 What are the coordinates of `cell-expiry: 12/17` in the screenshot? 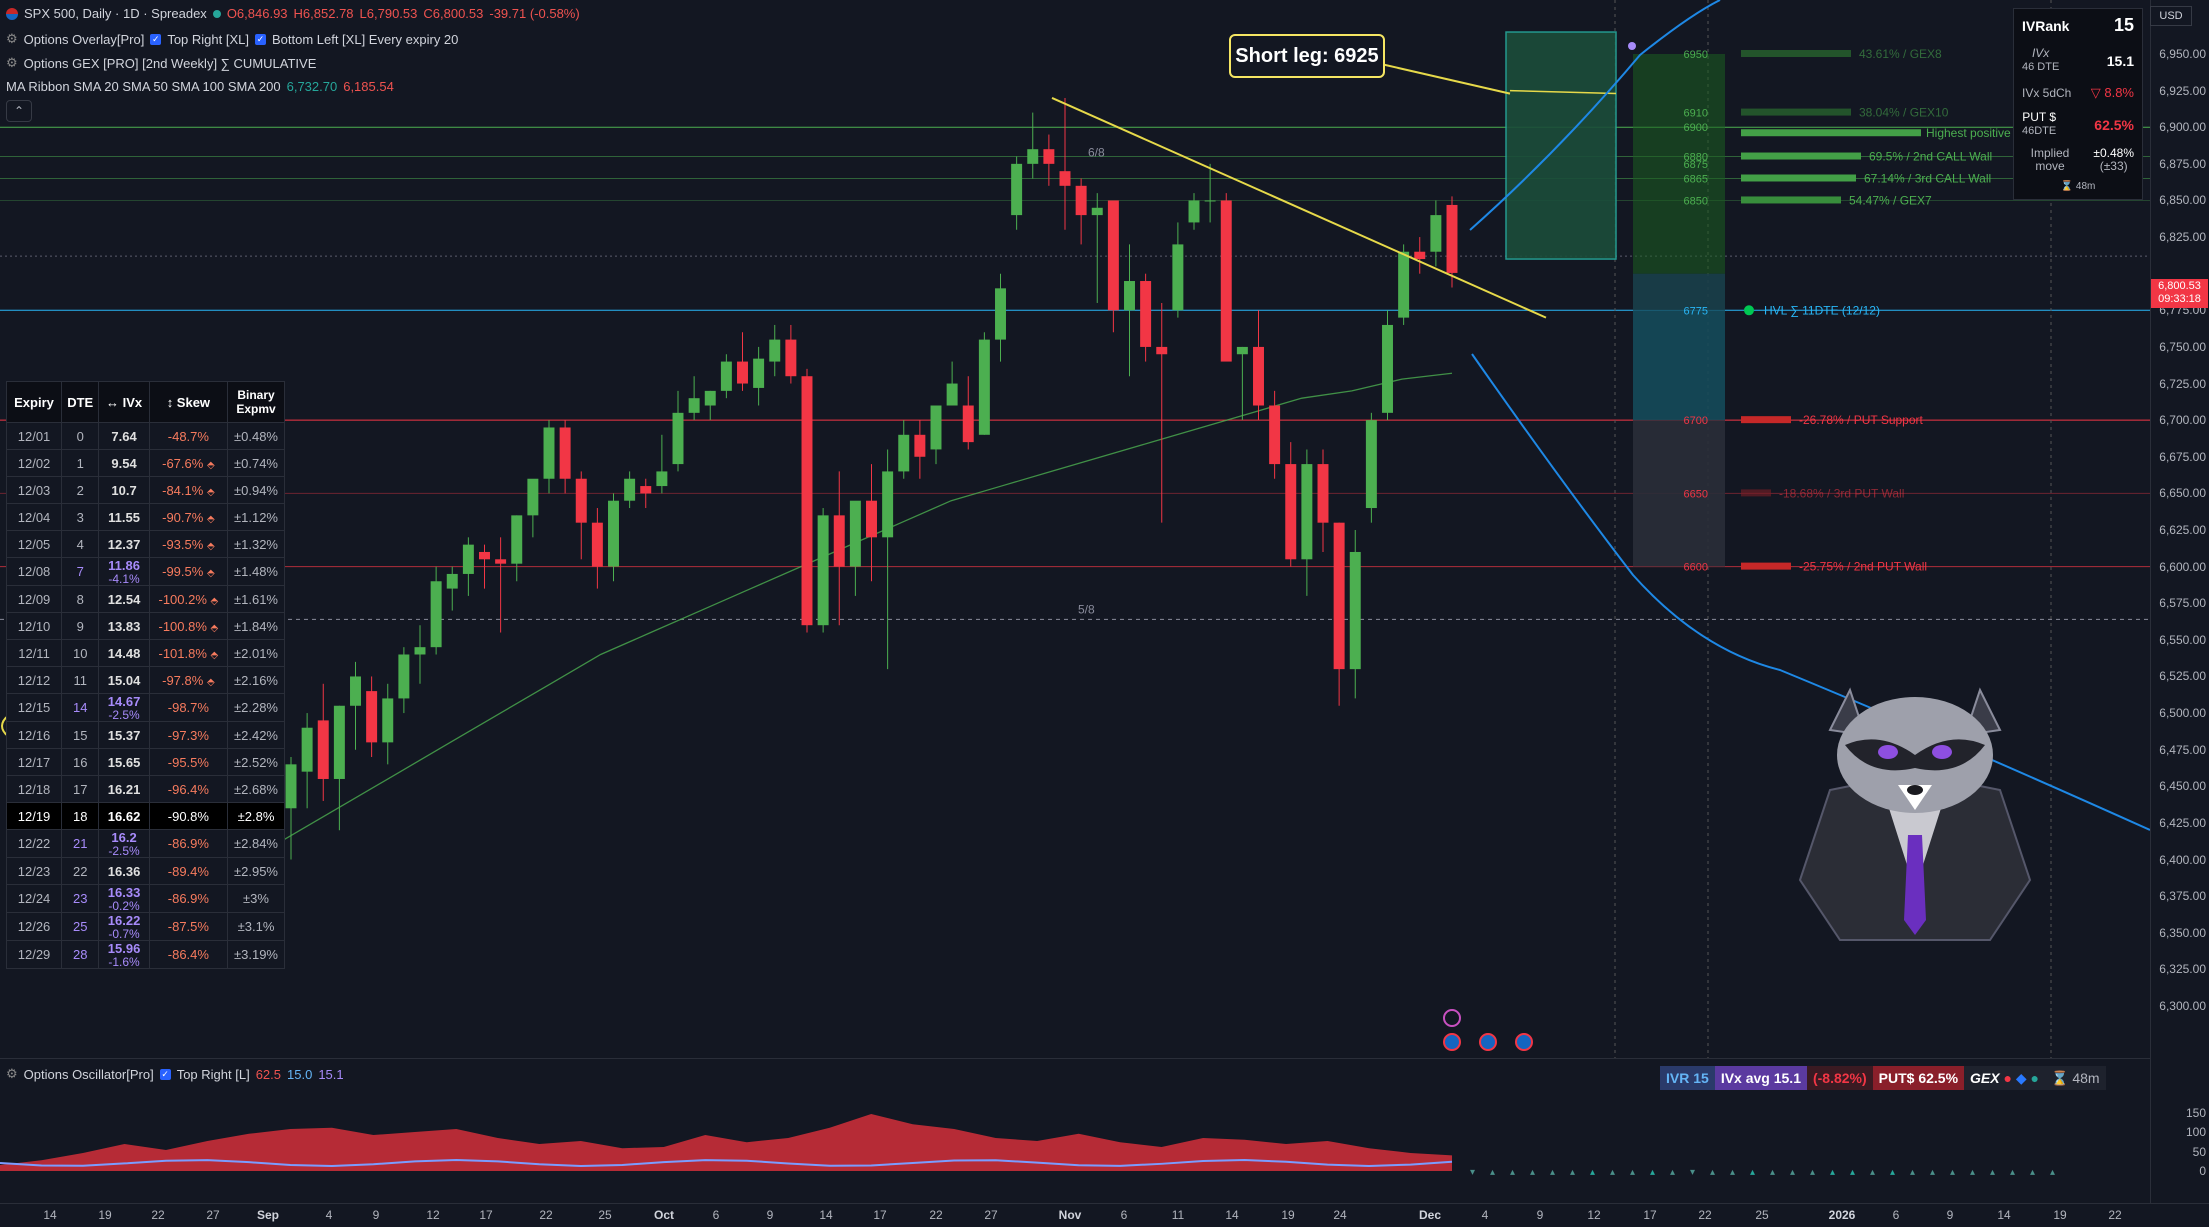 It's located at (34, 762).